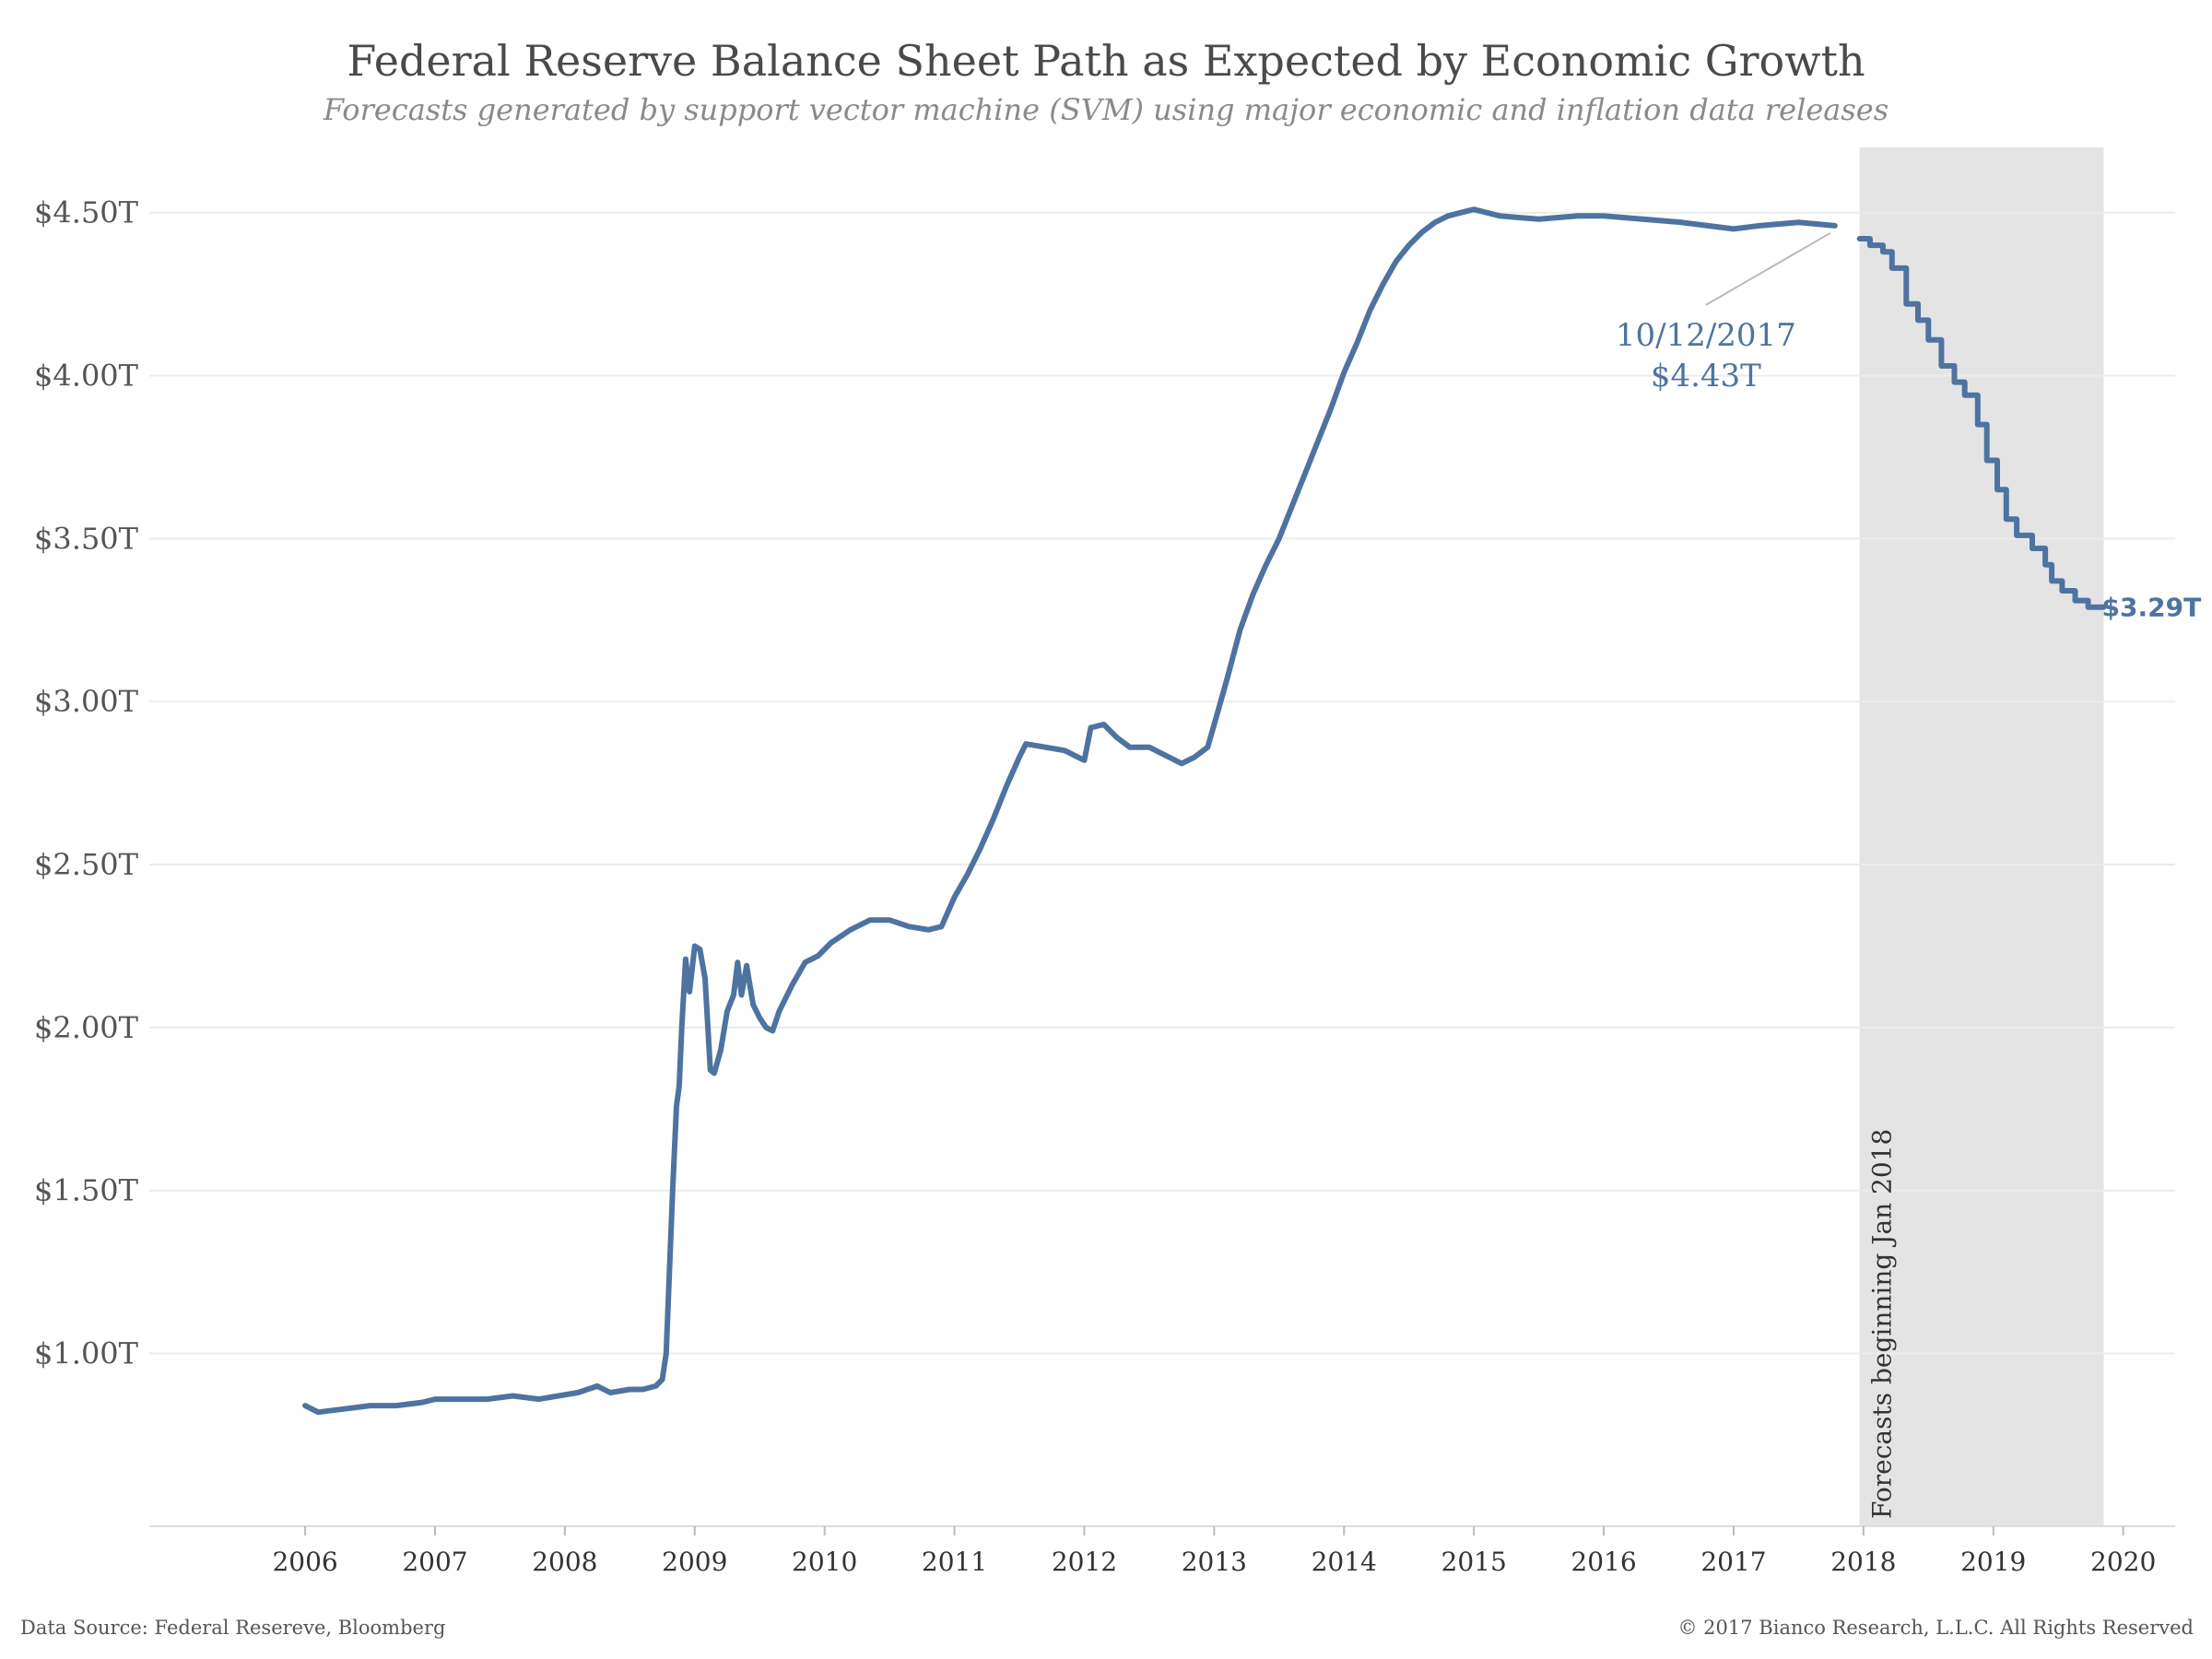  I want to click on annotation-date: 10/12/2017, so click(1706, 335).